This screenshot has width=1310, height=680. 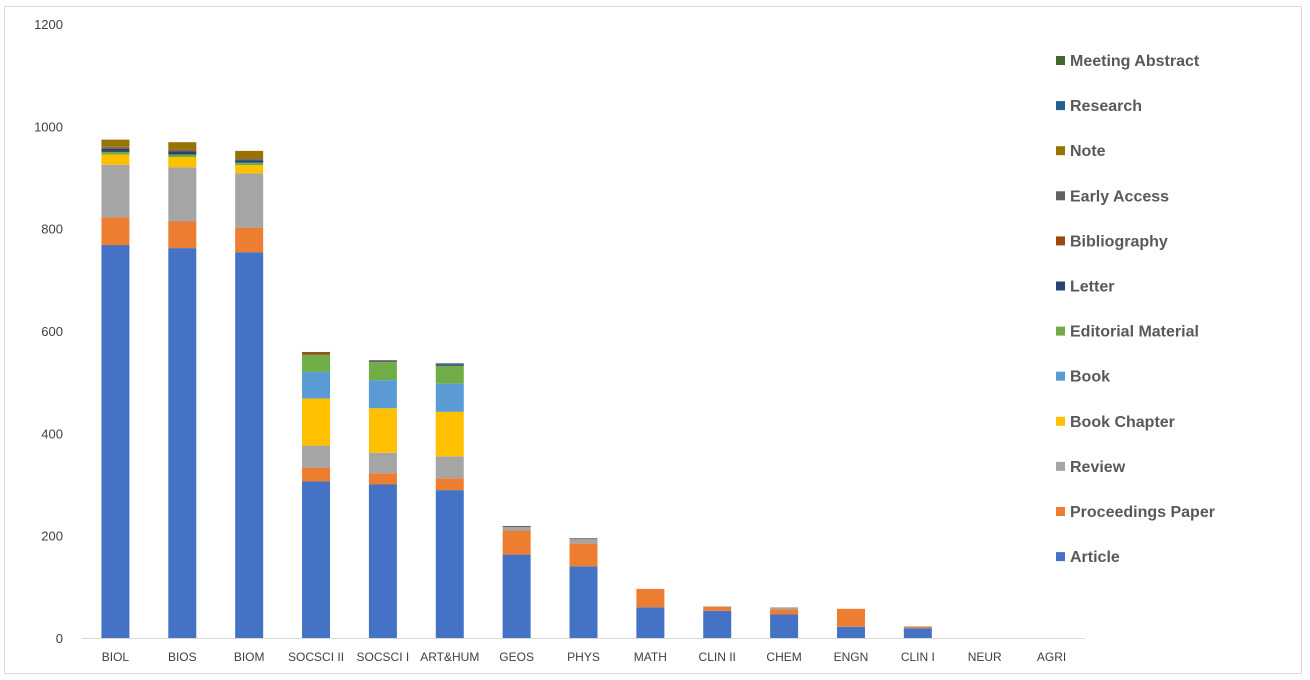 What do you see at coordinates (917, 633) in the screenshot?
I see `bar-segment-article-clin-i` at bounding box center [917, 633].